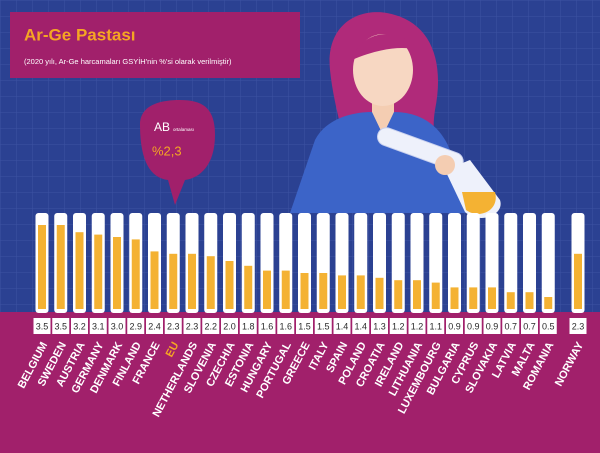 The width and height of the screenshot is (600, 453). What do you see at coordinates (80, 34) in the screenshot?
I see `chart-title: Ar-Ge Pastası` at bounding box center [80, 34].